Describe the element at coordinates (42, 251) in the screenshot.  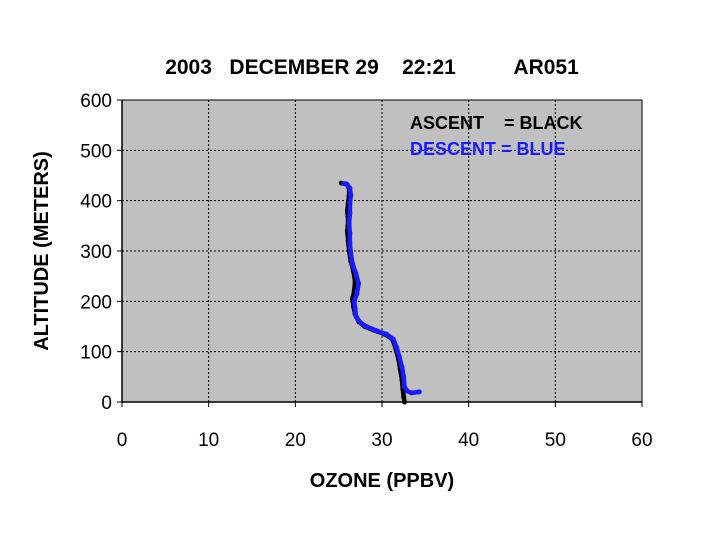
I see `y-axis-label: ALTITUDE (METERS)` at that location.